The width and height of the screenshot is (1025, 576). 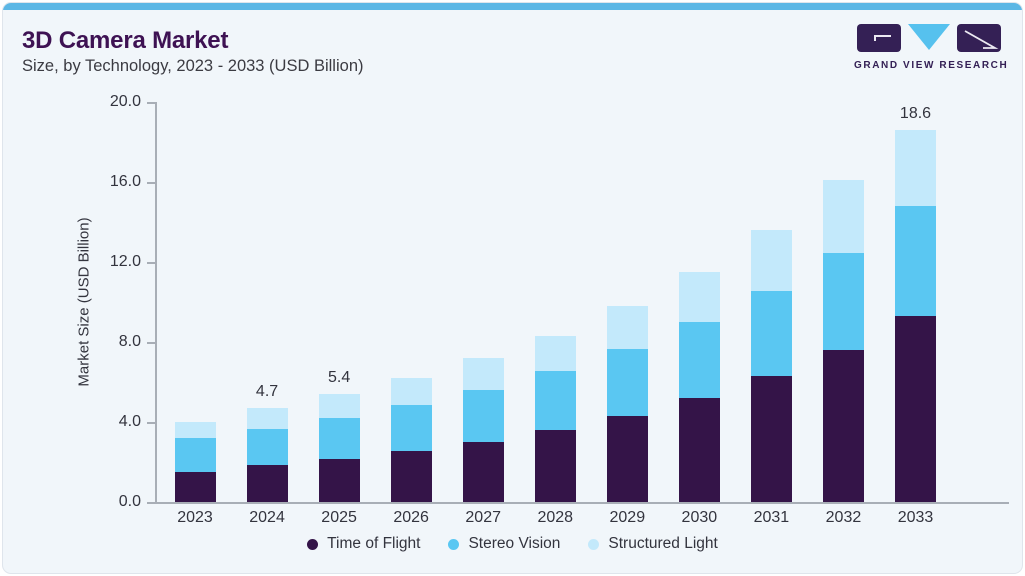 What do you see at coordinates (411, 391) in the screenshot?
I see `bar-segment-structured-light-2026` at bounding box center [411, 391].